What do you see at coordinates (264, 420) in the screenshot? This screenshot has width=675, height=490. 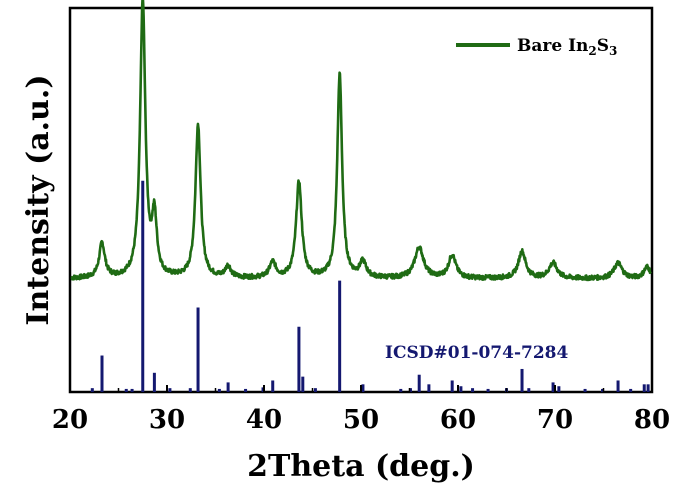 I see `x-tick-label-40: 40` at bounding box center [264, 420].